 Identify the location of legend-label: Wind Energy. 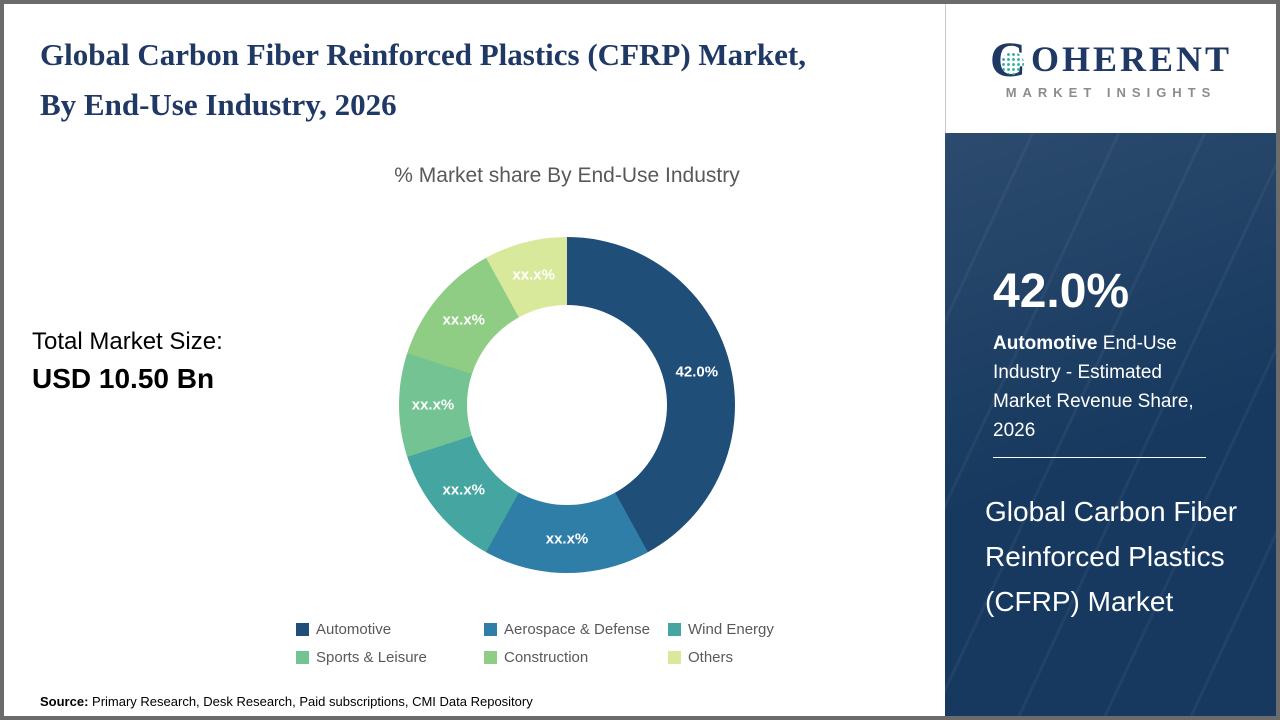
(731, 629).